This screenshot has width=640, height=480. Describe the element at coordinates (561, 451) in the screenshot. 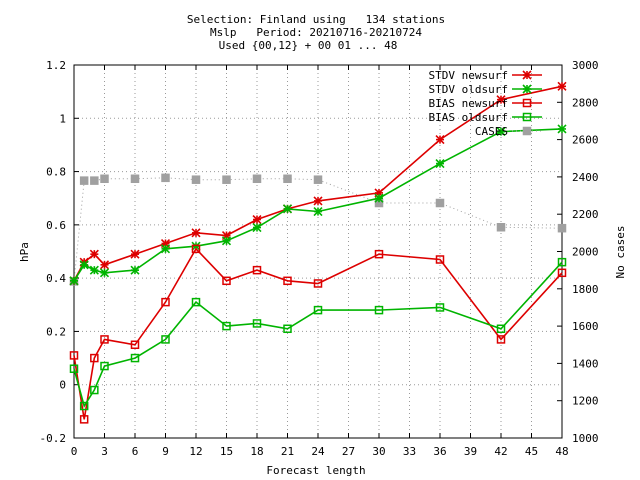

I see `x-tick-label: 48` at that location.